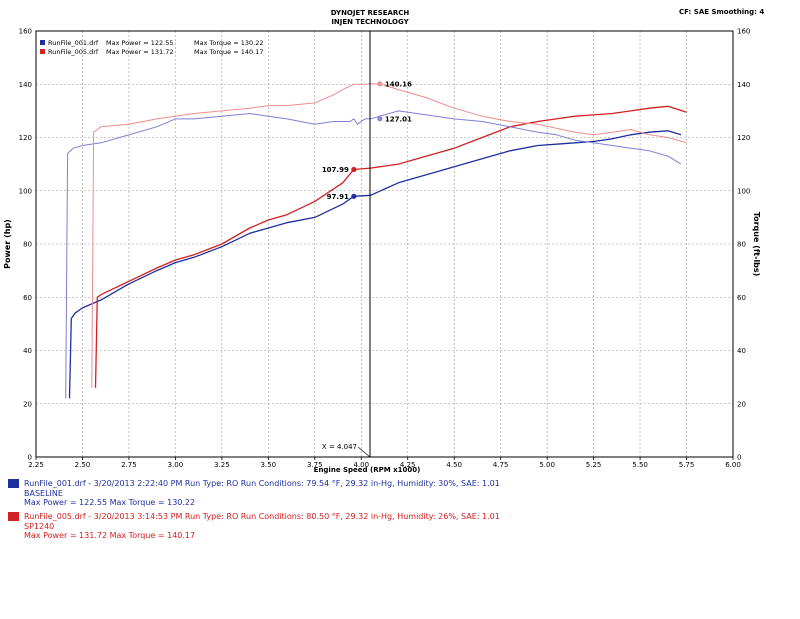  What do you see at coordinates (743, 138) in the screenshot?
I see `y2-tick-label: 120` at bounding box center [743, 138].